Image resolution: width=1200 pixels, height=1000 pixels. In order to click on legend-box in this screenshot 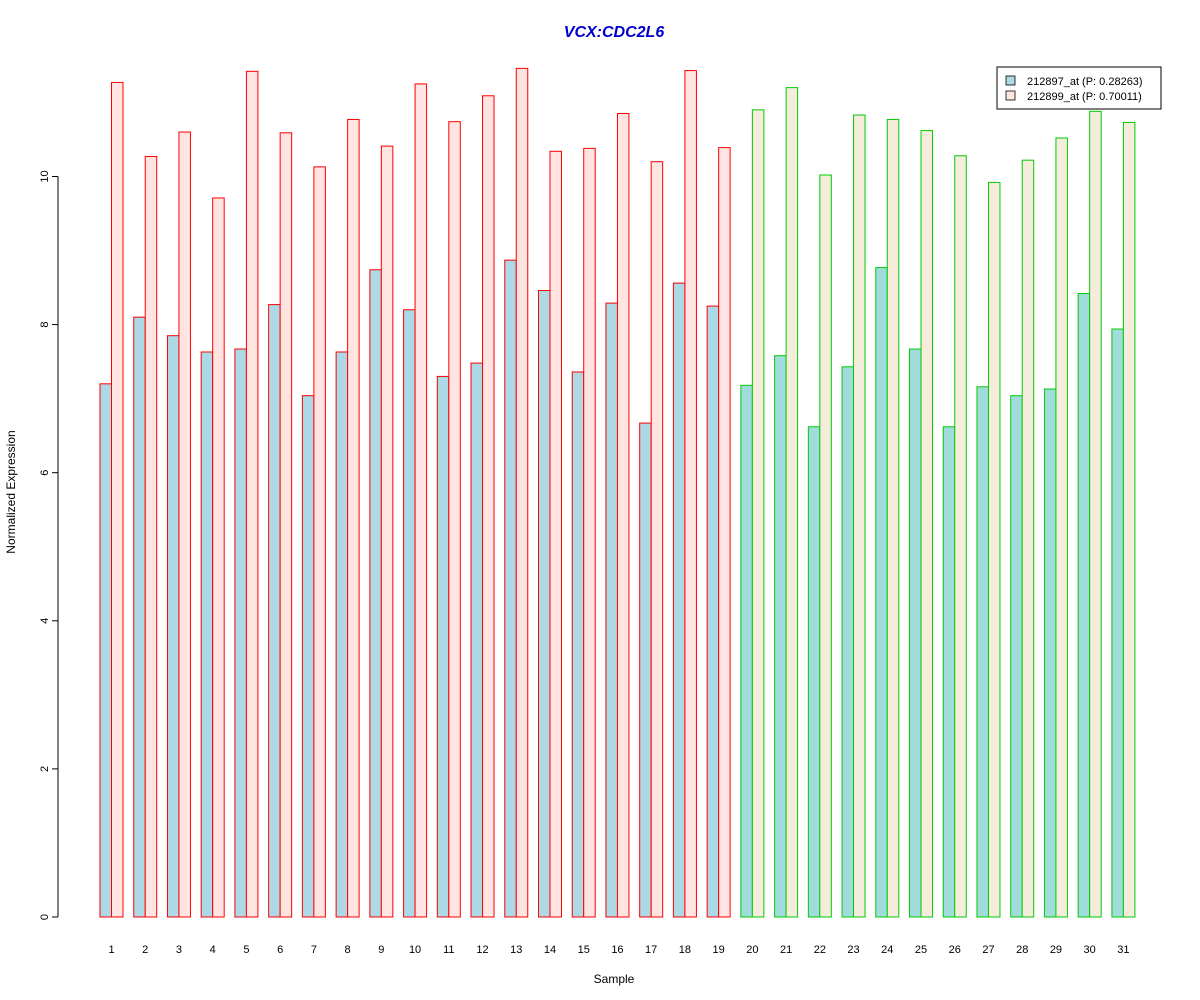, I will do `click(1079, 88)`.